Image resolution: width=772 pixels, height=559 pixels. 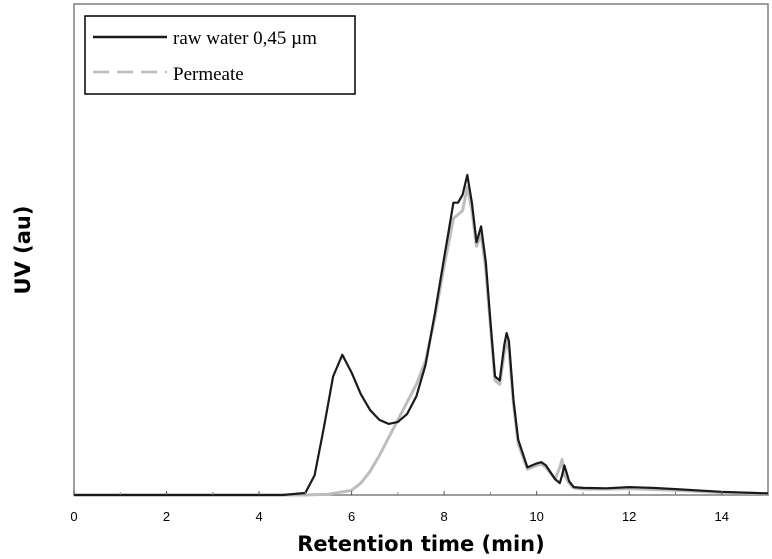 I want to click on x-tick-label: 0, so click(x=73, y=516).